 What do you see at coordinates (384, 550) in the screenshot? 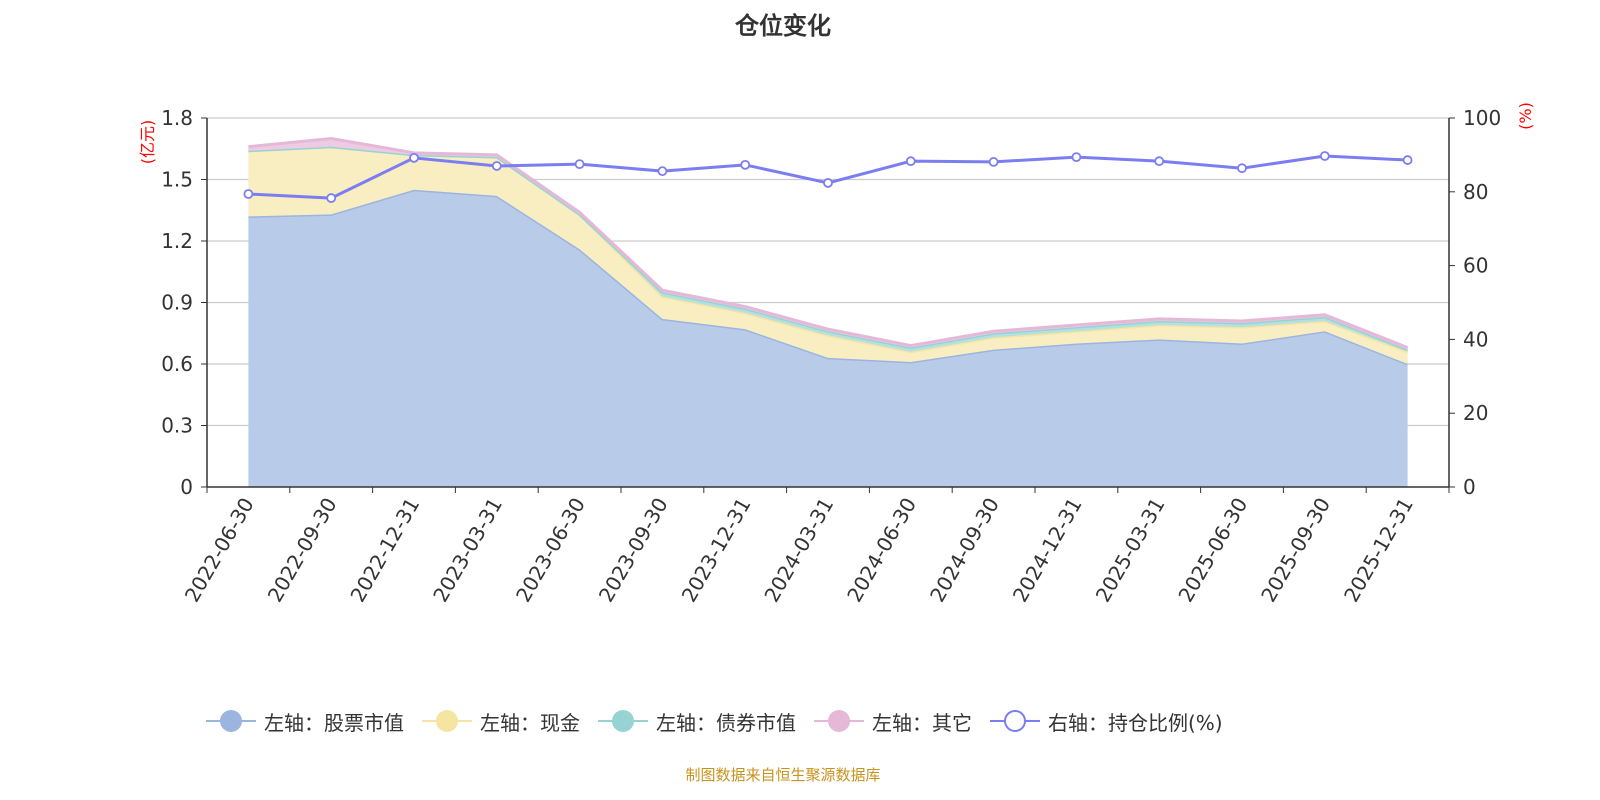
I see `x-tick-label: 2022-12-31` at bounding box center [384, 550].